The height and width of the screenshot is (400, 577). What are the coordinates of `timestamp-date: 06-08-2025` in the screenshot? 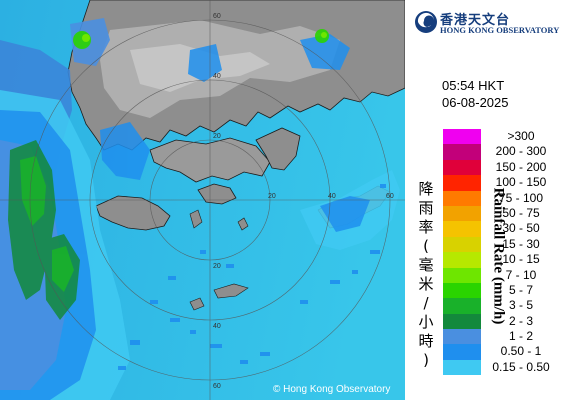 It's located at (475, 102).